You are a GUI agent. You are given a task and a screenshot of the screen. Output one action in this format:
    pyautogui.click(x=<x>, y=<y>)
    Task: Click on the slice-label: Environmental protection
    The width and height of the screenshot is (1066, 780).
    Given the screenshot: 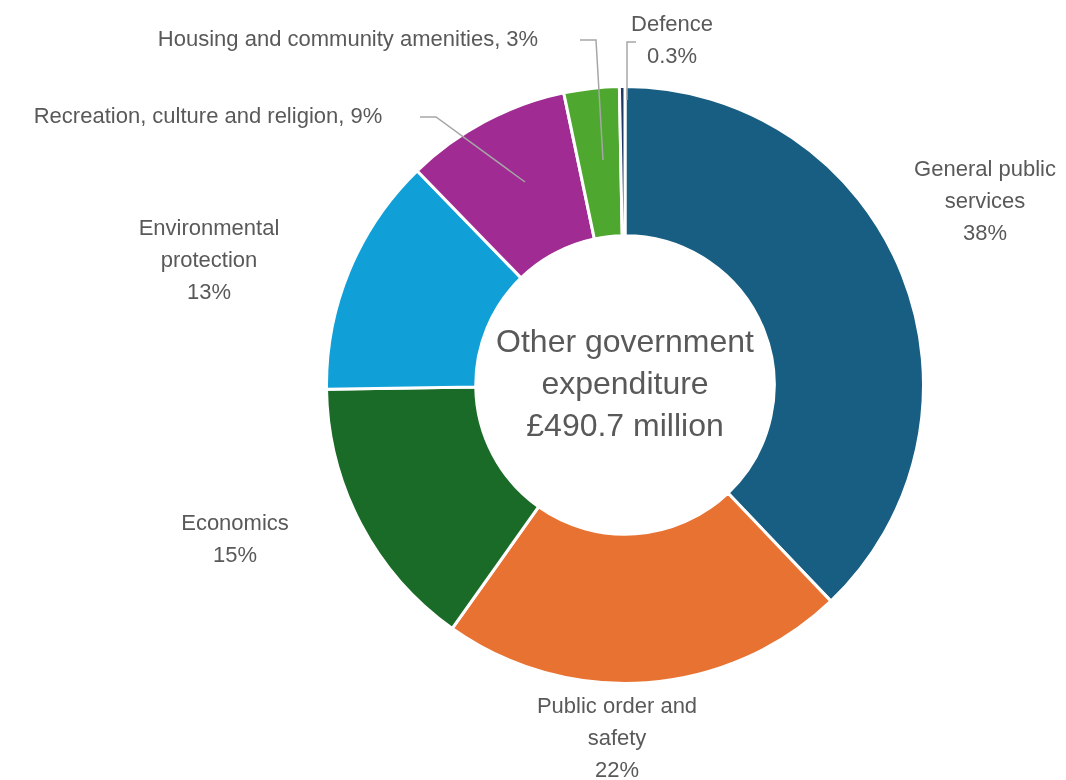 What is the action you would take?
    pyautogui.click(x=209, y=244)
    